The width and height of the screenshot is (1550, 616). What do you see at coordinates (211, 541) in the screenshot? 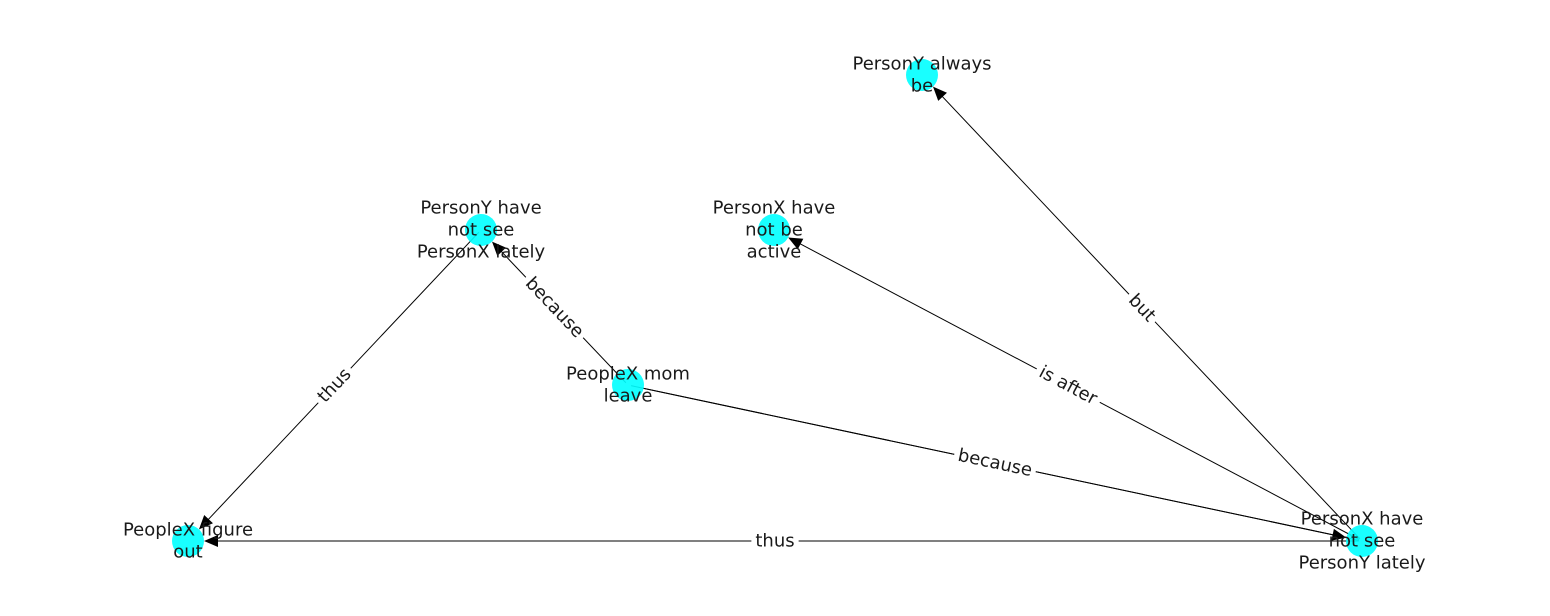
I see `arrowhead-e7` at bounding box center [211, 541].